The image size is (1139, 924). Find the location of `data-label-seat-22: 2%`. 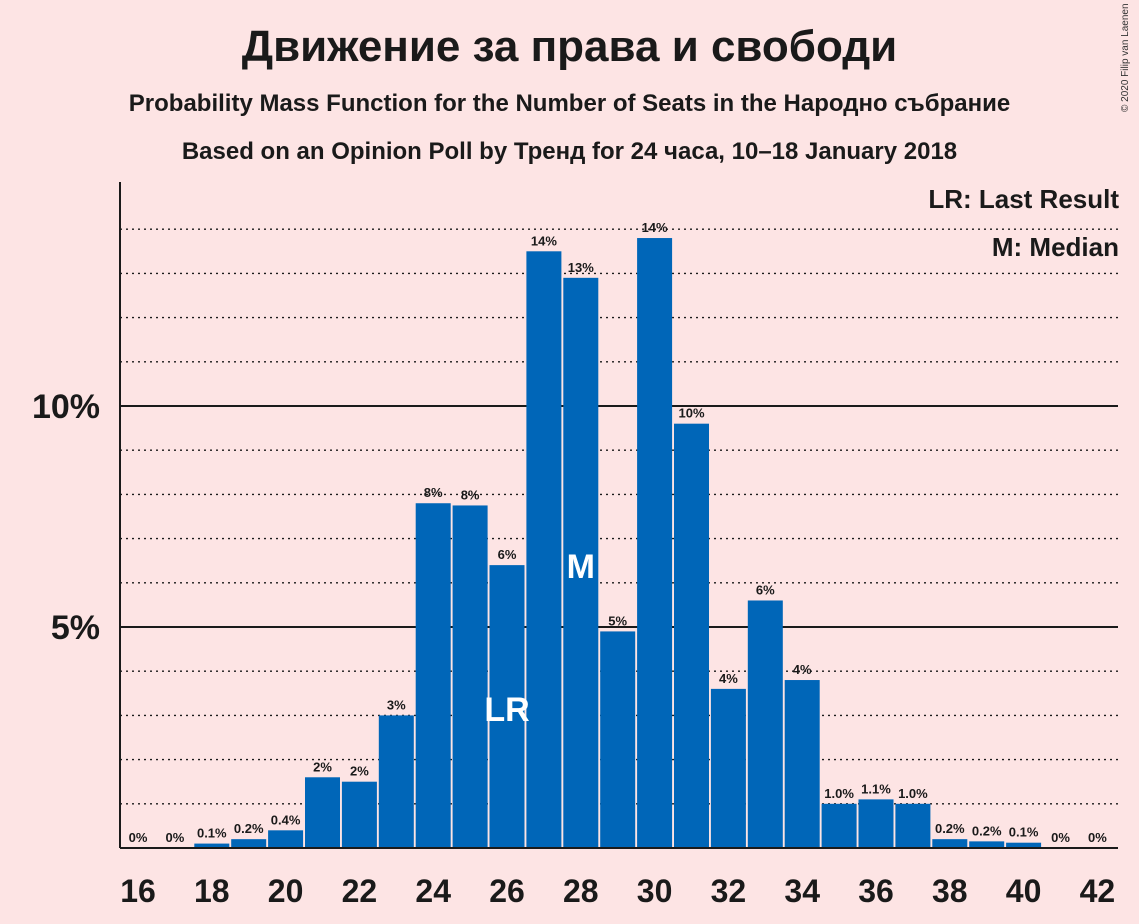

data-label-seat-22: 2% is located at coordinates (359, 771).